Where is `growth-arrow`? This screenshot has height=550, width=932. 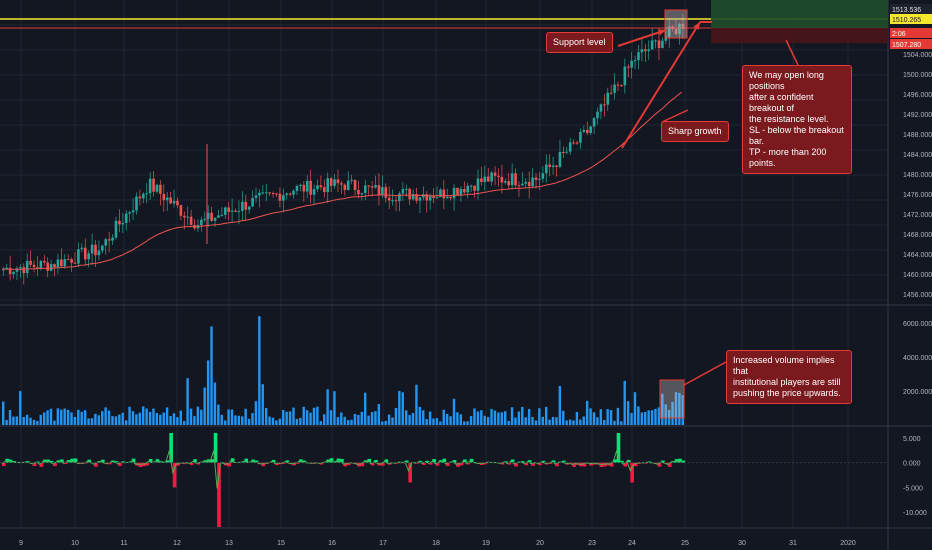 growth-arrow is located at coordinates (661, 85).